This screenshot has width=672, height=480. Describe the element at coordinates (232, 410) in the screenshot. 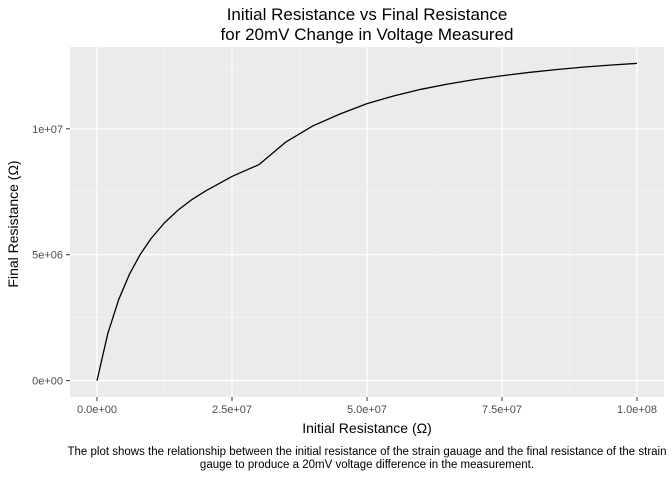

I see `x-tick-label: 2.5e+07` at that location.